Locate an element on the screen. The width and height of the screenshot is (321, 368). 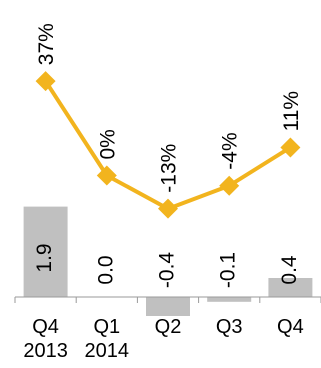
line-value-label: -4% is located at coordinates (230, 150).